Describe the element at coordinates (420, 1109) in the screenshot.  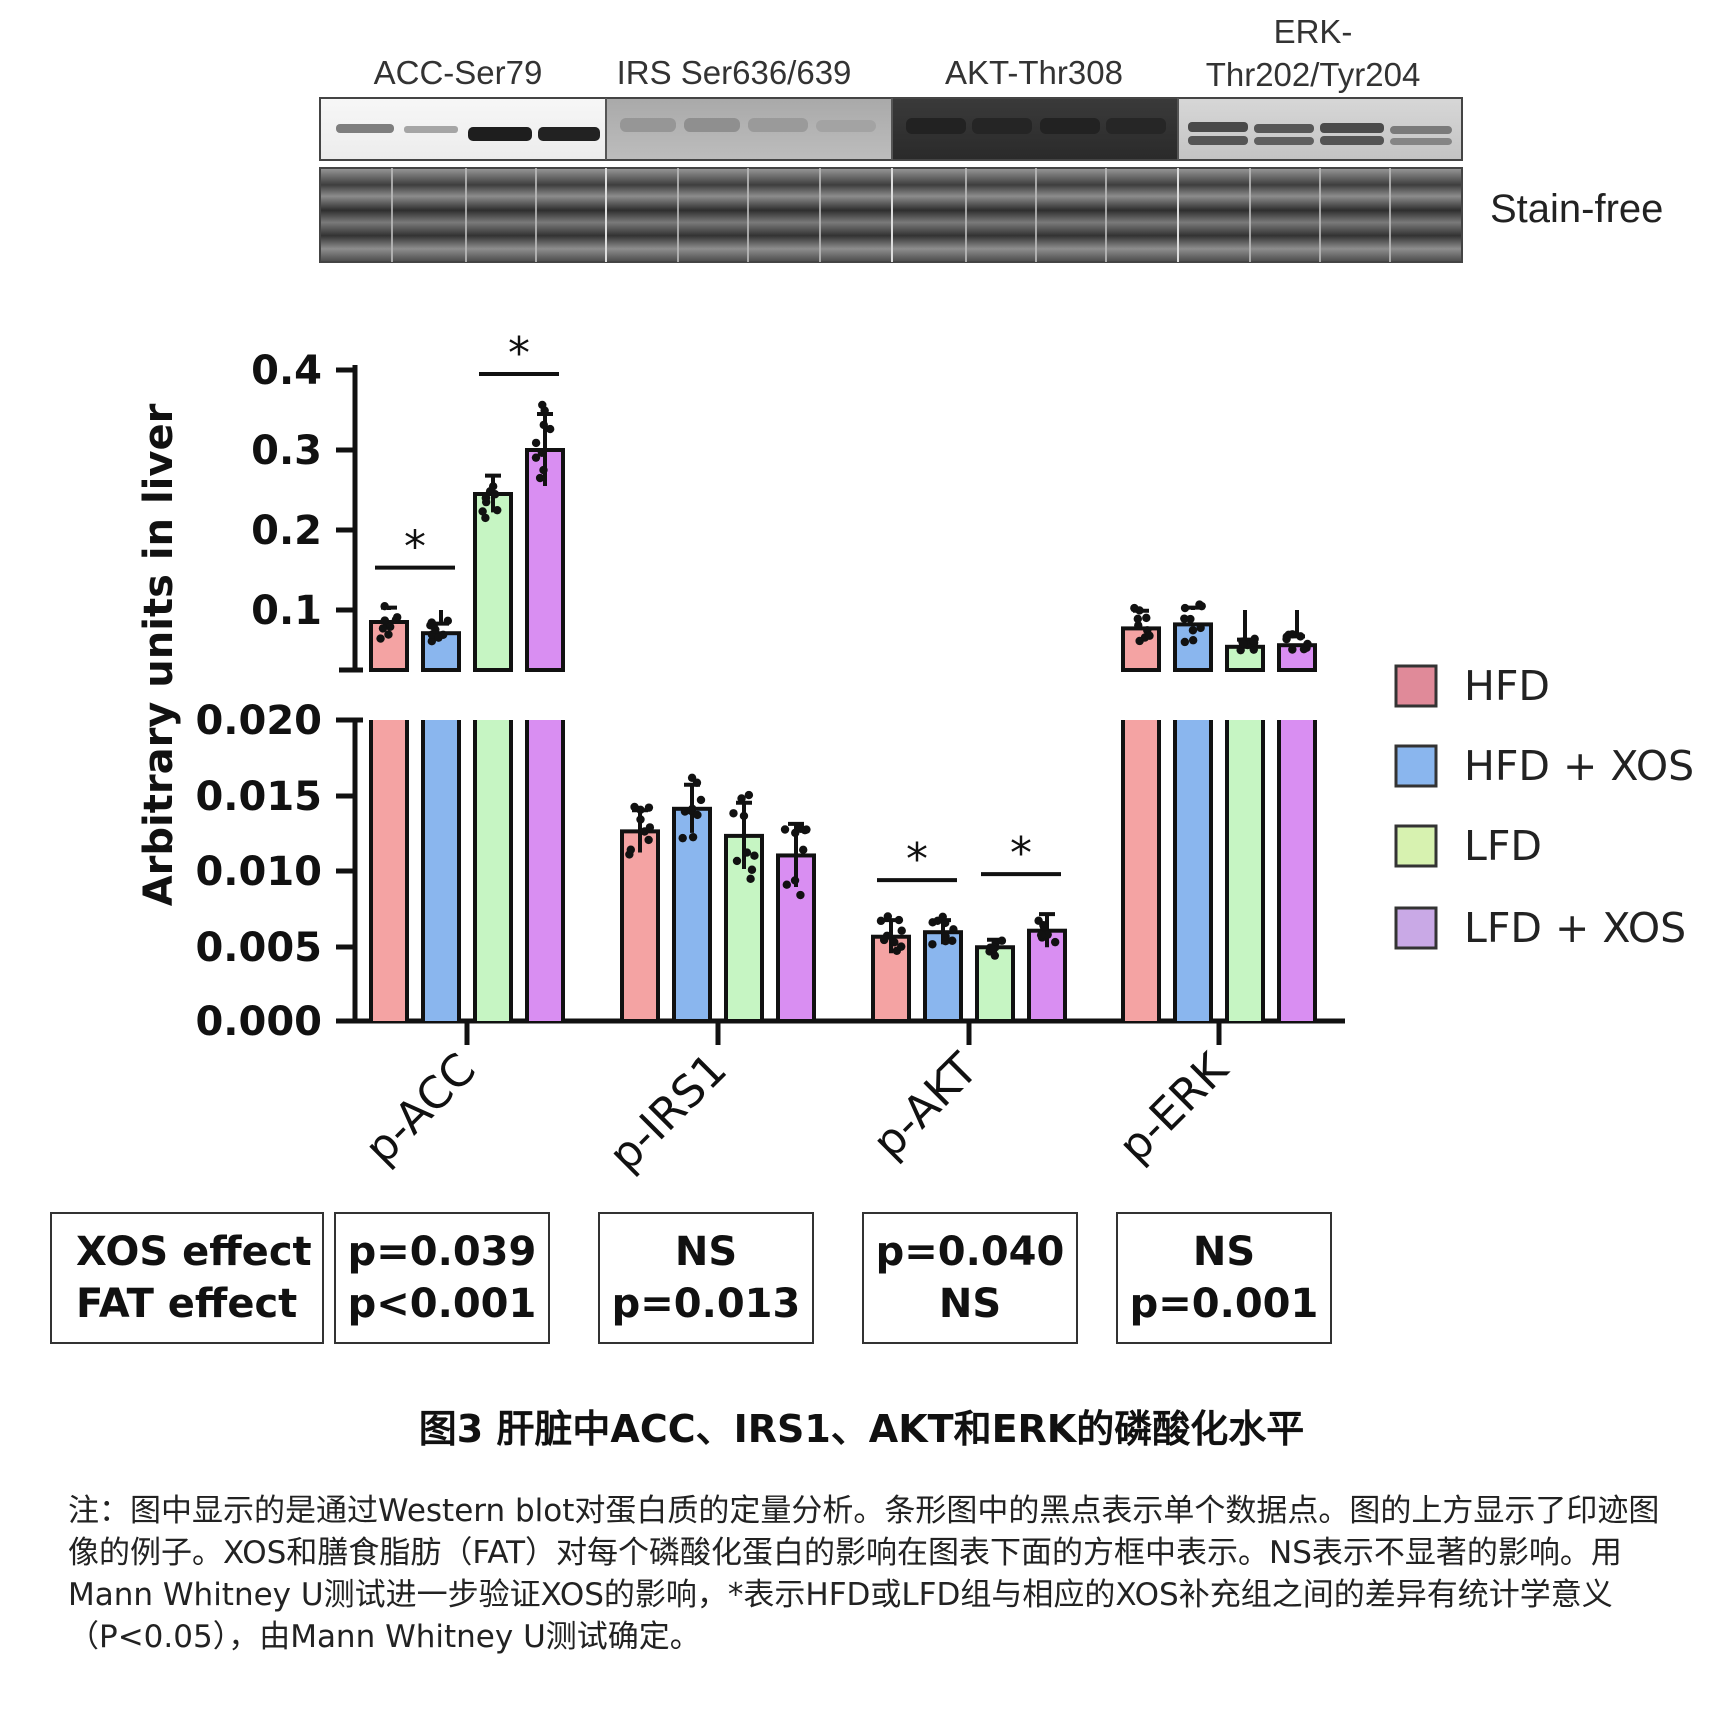
I see `category-label-p-acc: p-ACC` at that location.